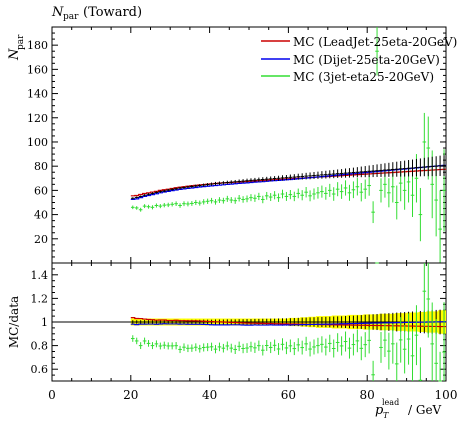  I want to click on series-line-blue, so click(288, 182).